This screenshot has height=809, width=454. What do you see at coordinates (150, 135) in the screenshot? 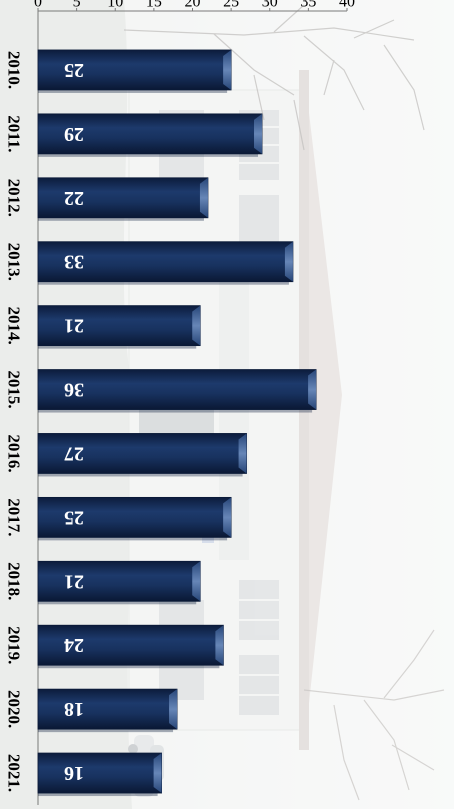
I see `bar: 29` at bounding box center [150, 135].